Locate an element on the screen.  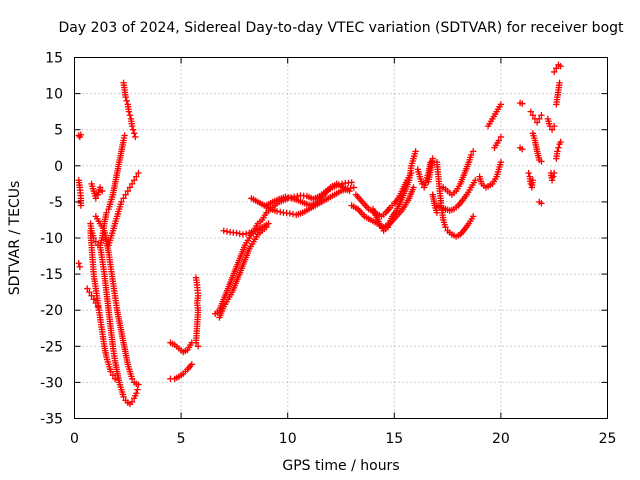
series-arc-aa is located at coordinates (490, 174).